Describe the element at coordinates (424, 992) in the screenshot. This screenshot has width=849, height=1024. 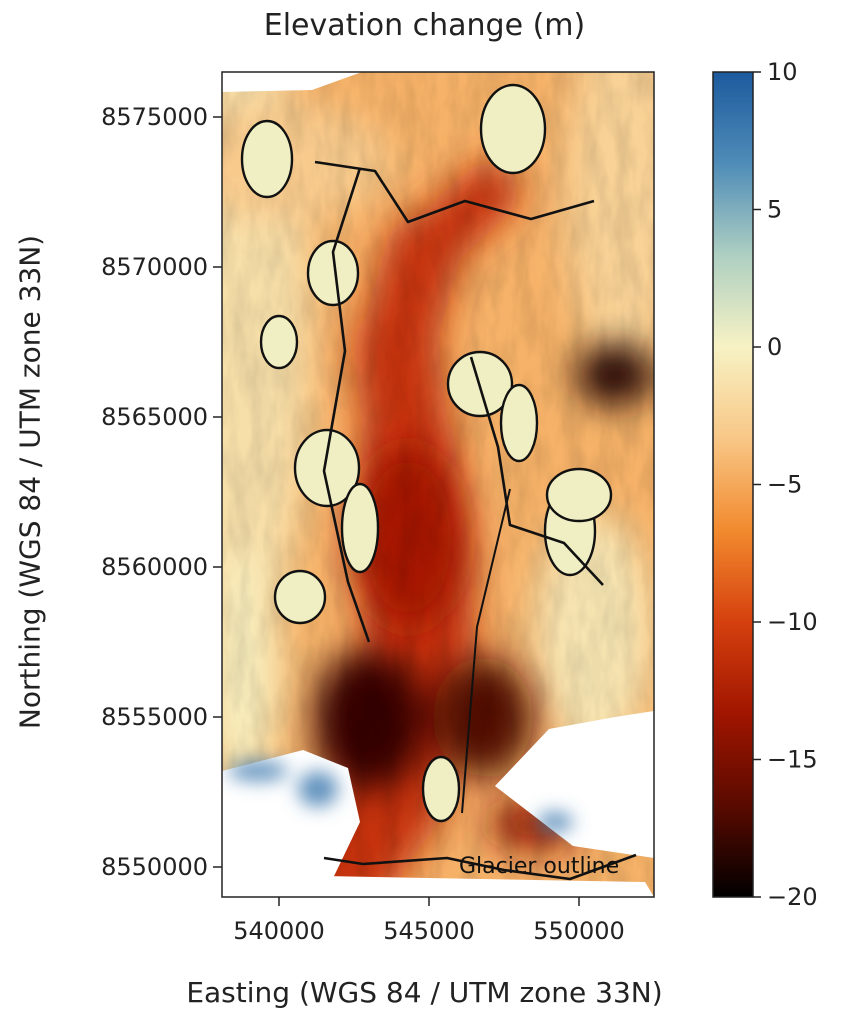
I see `x-axis-label: Easting (WGS 84 / UTM zone 33N)` at that location.